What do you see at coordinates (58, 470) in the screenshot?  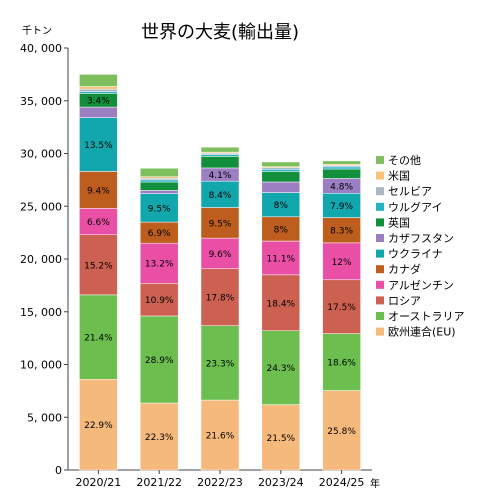 I see `y-tick-label: 0` at bounding box center [58, 470].